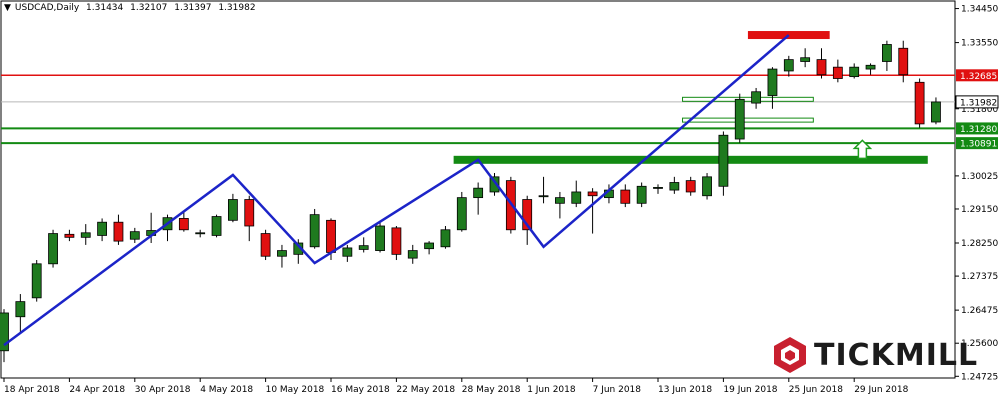 The width and height of the screenshot is (1000, 400). I want to click on x-tick-label: 19 Jun 2018, so click(750, 390).